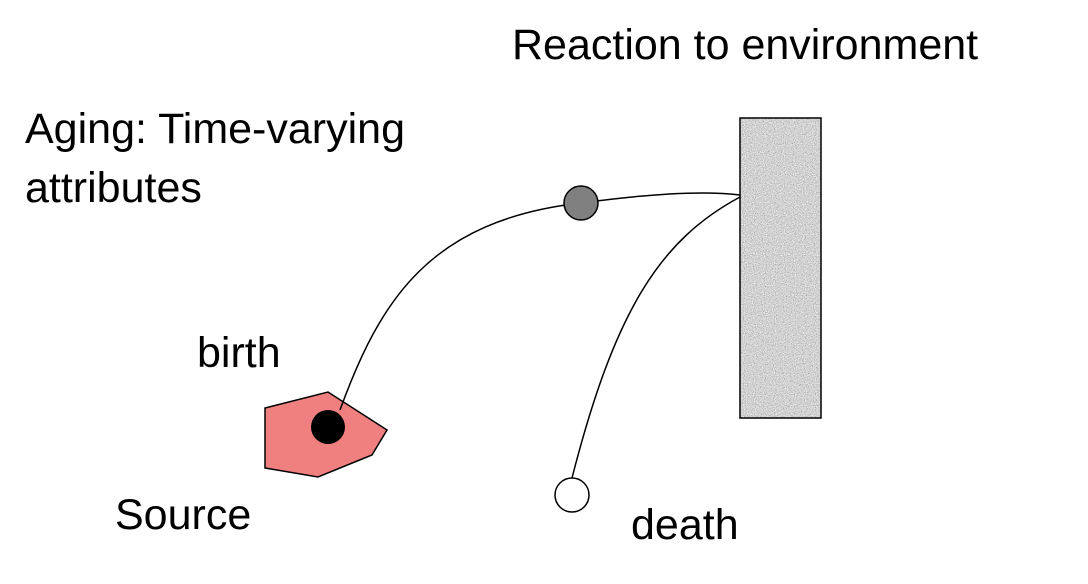 The image size is (1088, 584). What do you see at coordinates (572, 495) in the screenshot?
I see `death-dot` at bounding box center [572, 495].